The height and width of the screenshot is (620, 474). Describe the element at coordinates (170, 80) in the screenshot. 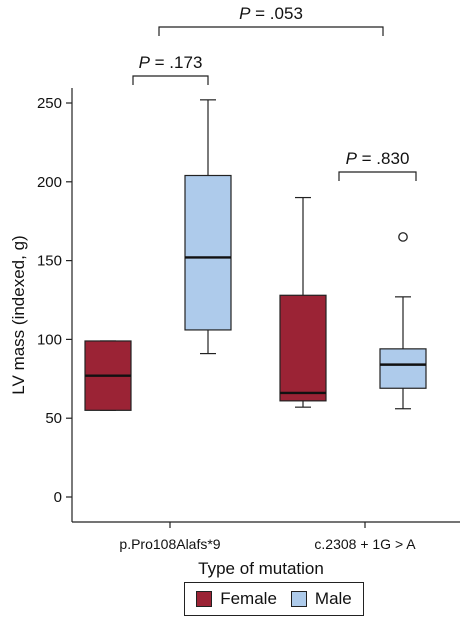

I see `p-value-pro108-bracket` at that location.